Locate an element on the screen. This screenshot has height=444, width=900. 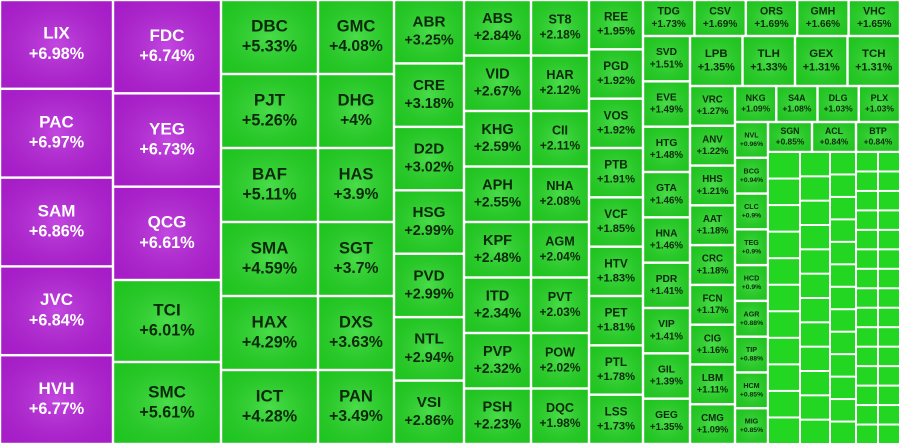
stock-symbol: D2D is located at coordinates (429, 148).